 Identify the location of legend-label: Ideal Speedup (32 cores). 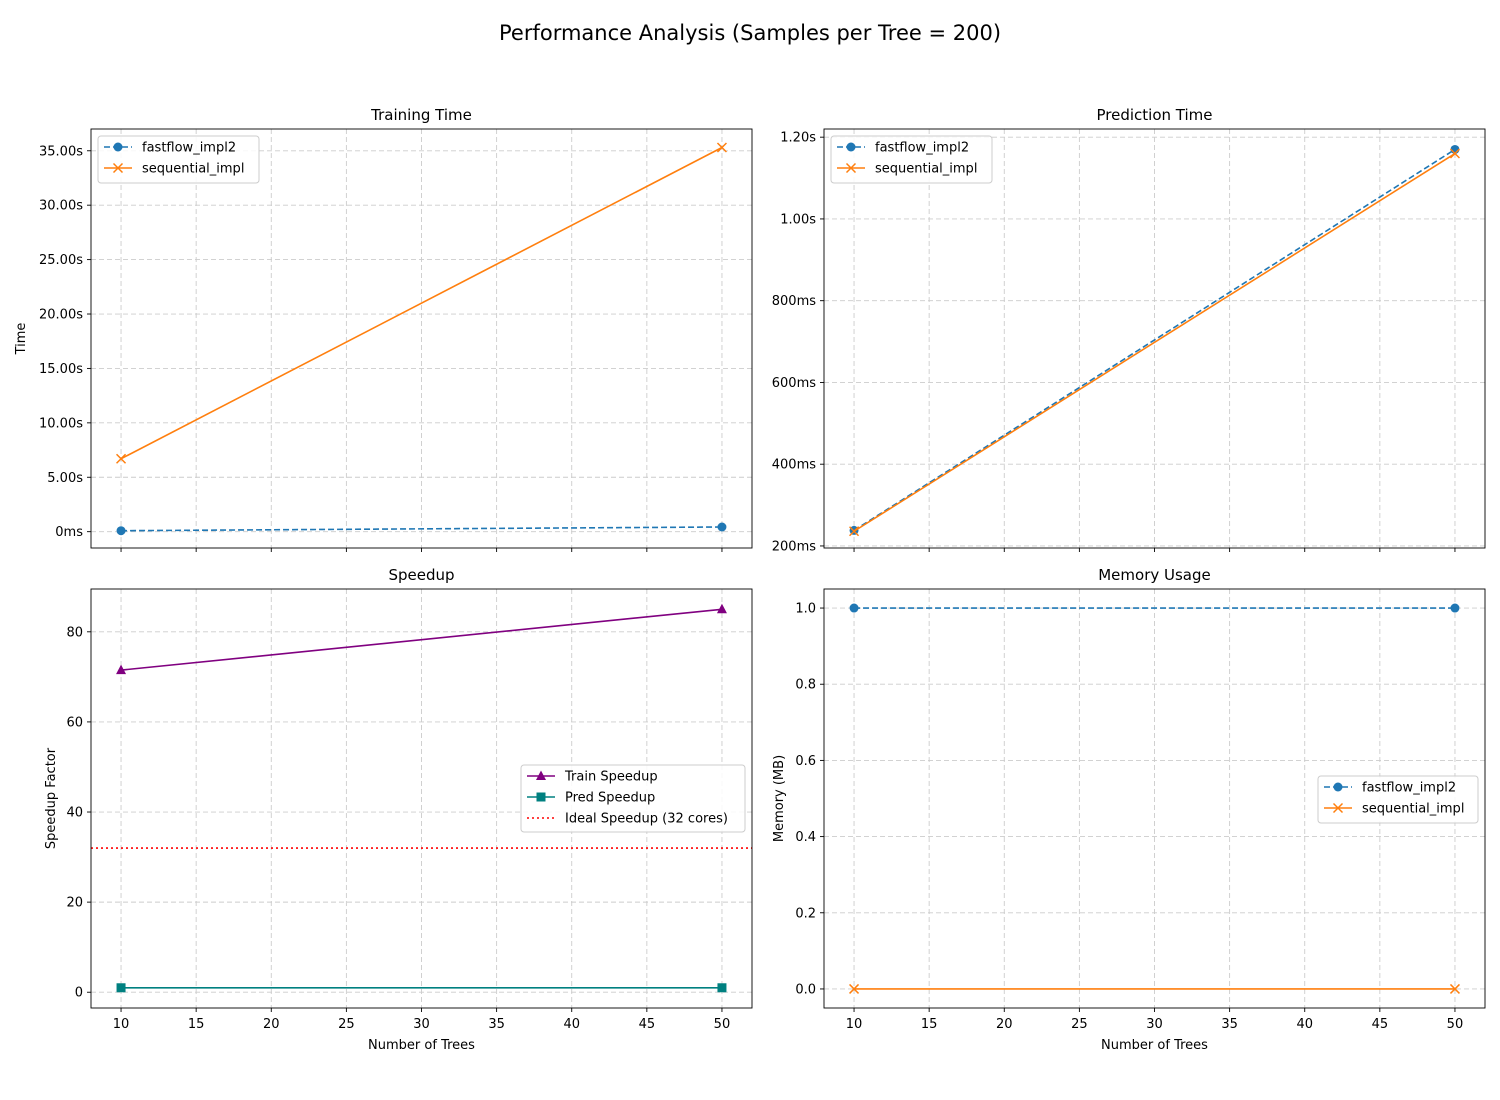
(646, 819).